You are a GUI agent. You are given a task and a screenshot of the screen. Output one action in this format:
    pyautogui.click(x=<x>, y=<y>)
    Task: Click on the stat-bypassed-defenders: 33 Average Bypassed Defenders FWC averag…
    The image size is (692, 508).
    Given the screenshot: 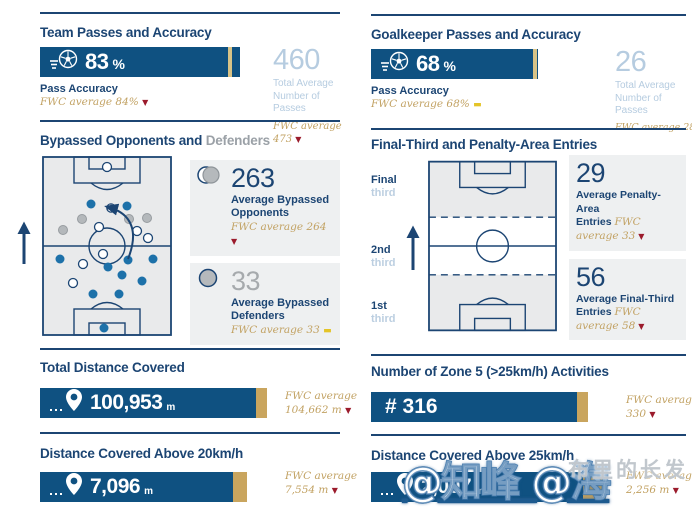 What is the action you would take?
    pyautogui.click(x=265, y=303)
    